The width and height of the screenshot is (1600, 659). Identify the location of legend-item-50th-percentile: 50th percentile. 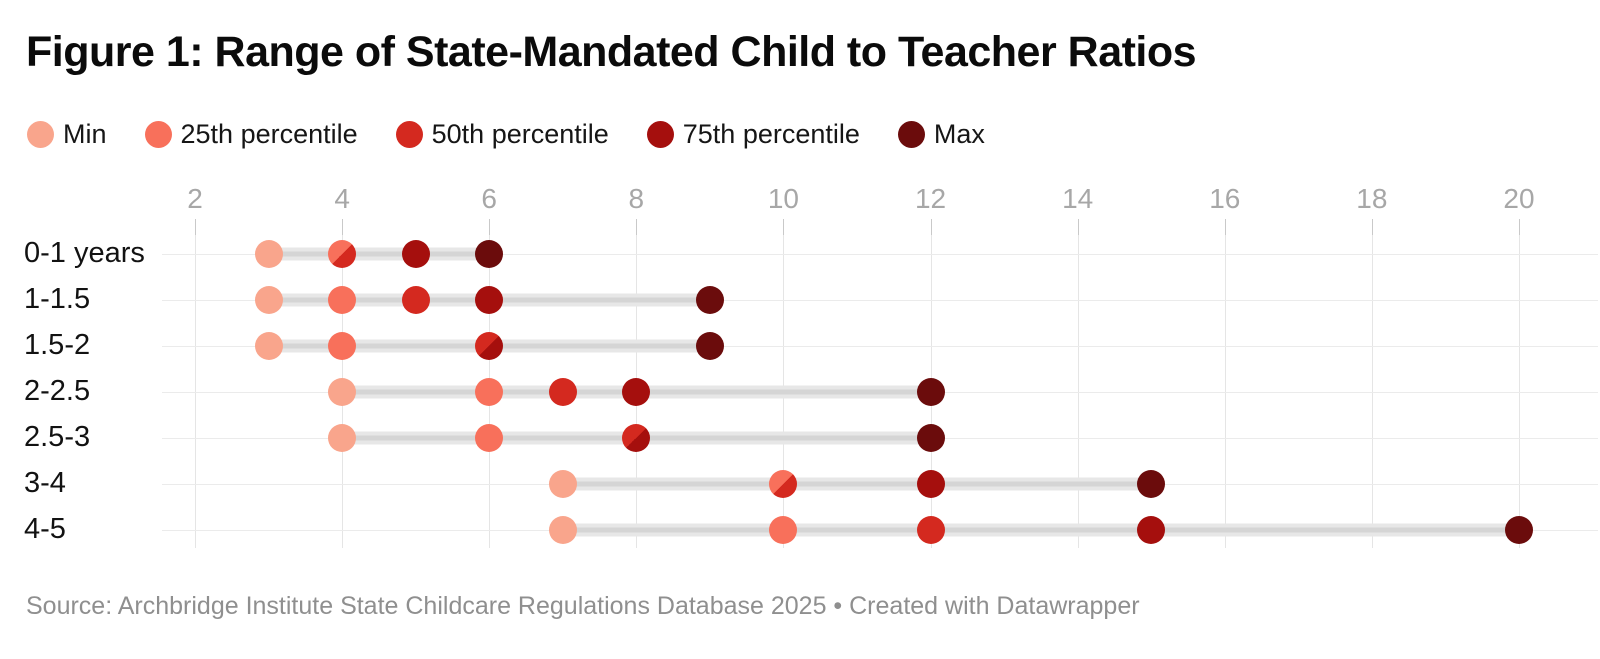
(502, 134).